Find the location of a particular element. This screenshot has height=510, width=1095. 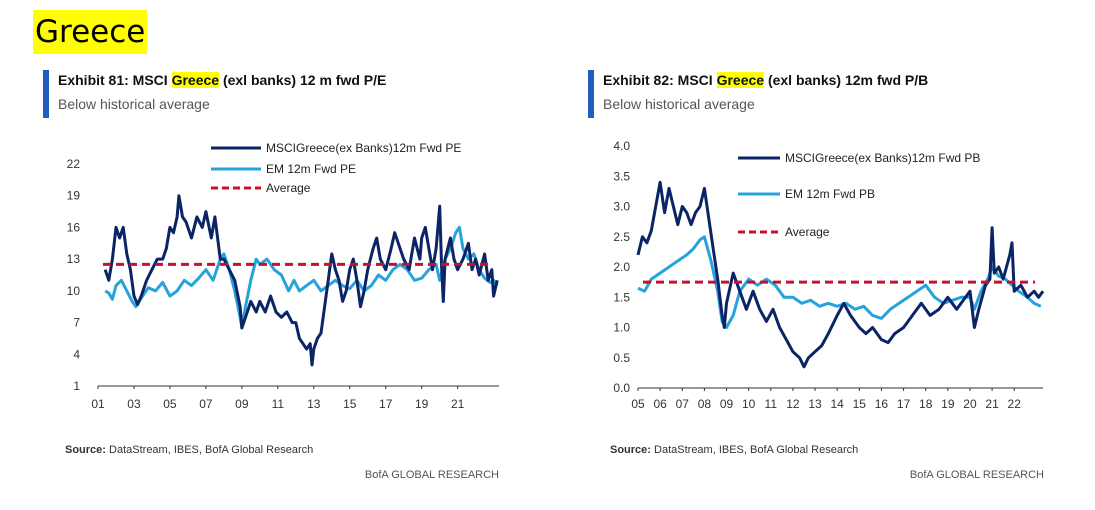

x-tick-label: 10 is located at coordinates (749, 404).